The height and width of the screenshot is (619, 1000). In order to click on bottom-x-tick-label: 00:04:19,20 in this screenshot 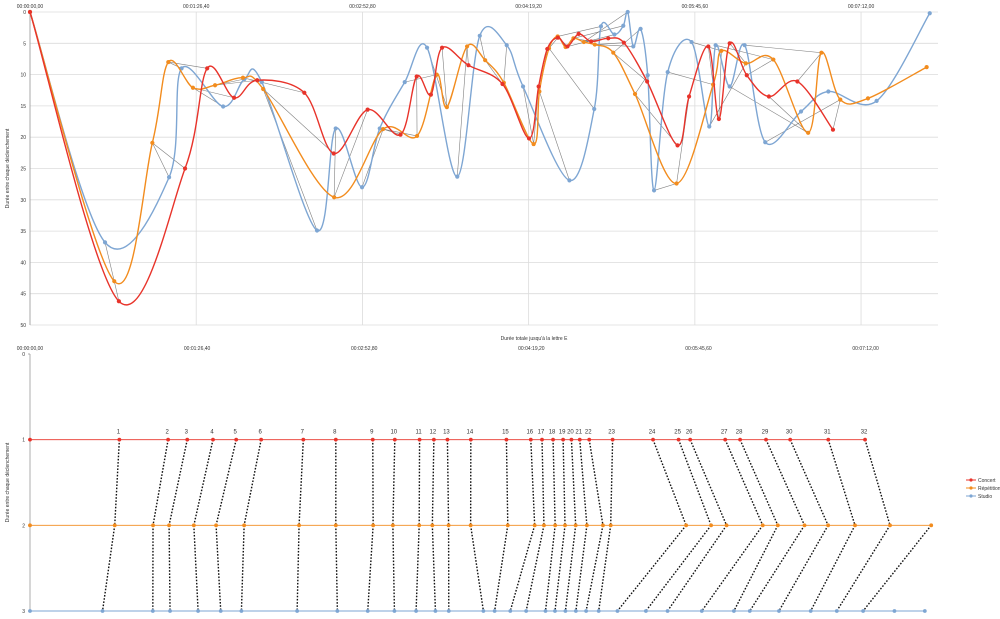, I will do `click(531, 349)`.